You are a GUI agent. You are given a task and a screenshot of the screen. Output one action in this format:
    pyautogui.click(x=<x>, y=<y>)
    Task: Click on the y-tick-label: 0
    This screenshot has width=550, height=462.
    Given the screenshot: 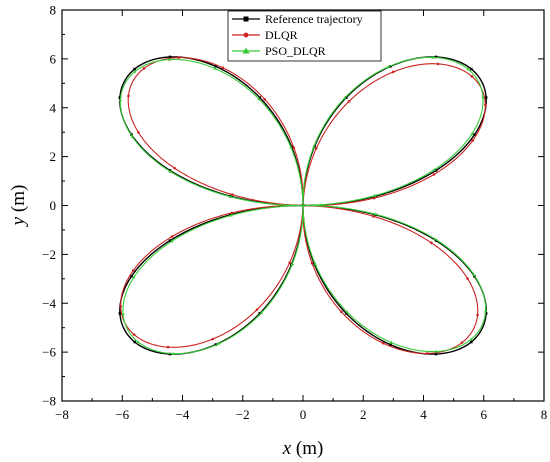 What is the action you would take?
    pyautogui.click(x=53, y=205)
    